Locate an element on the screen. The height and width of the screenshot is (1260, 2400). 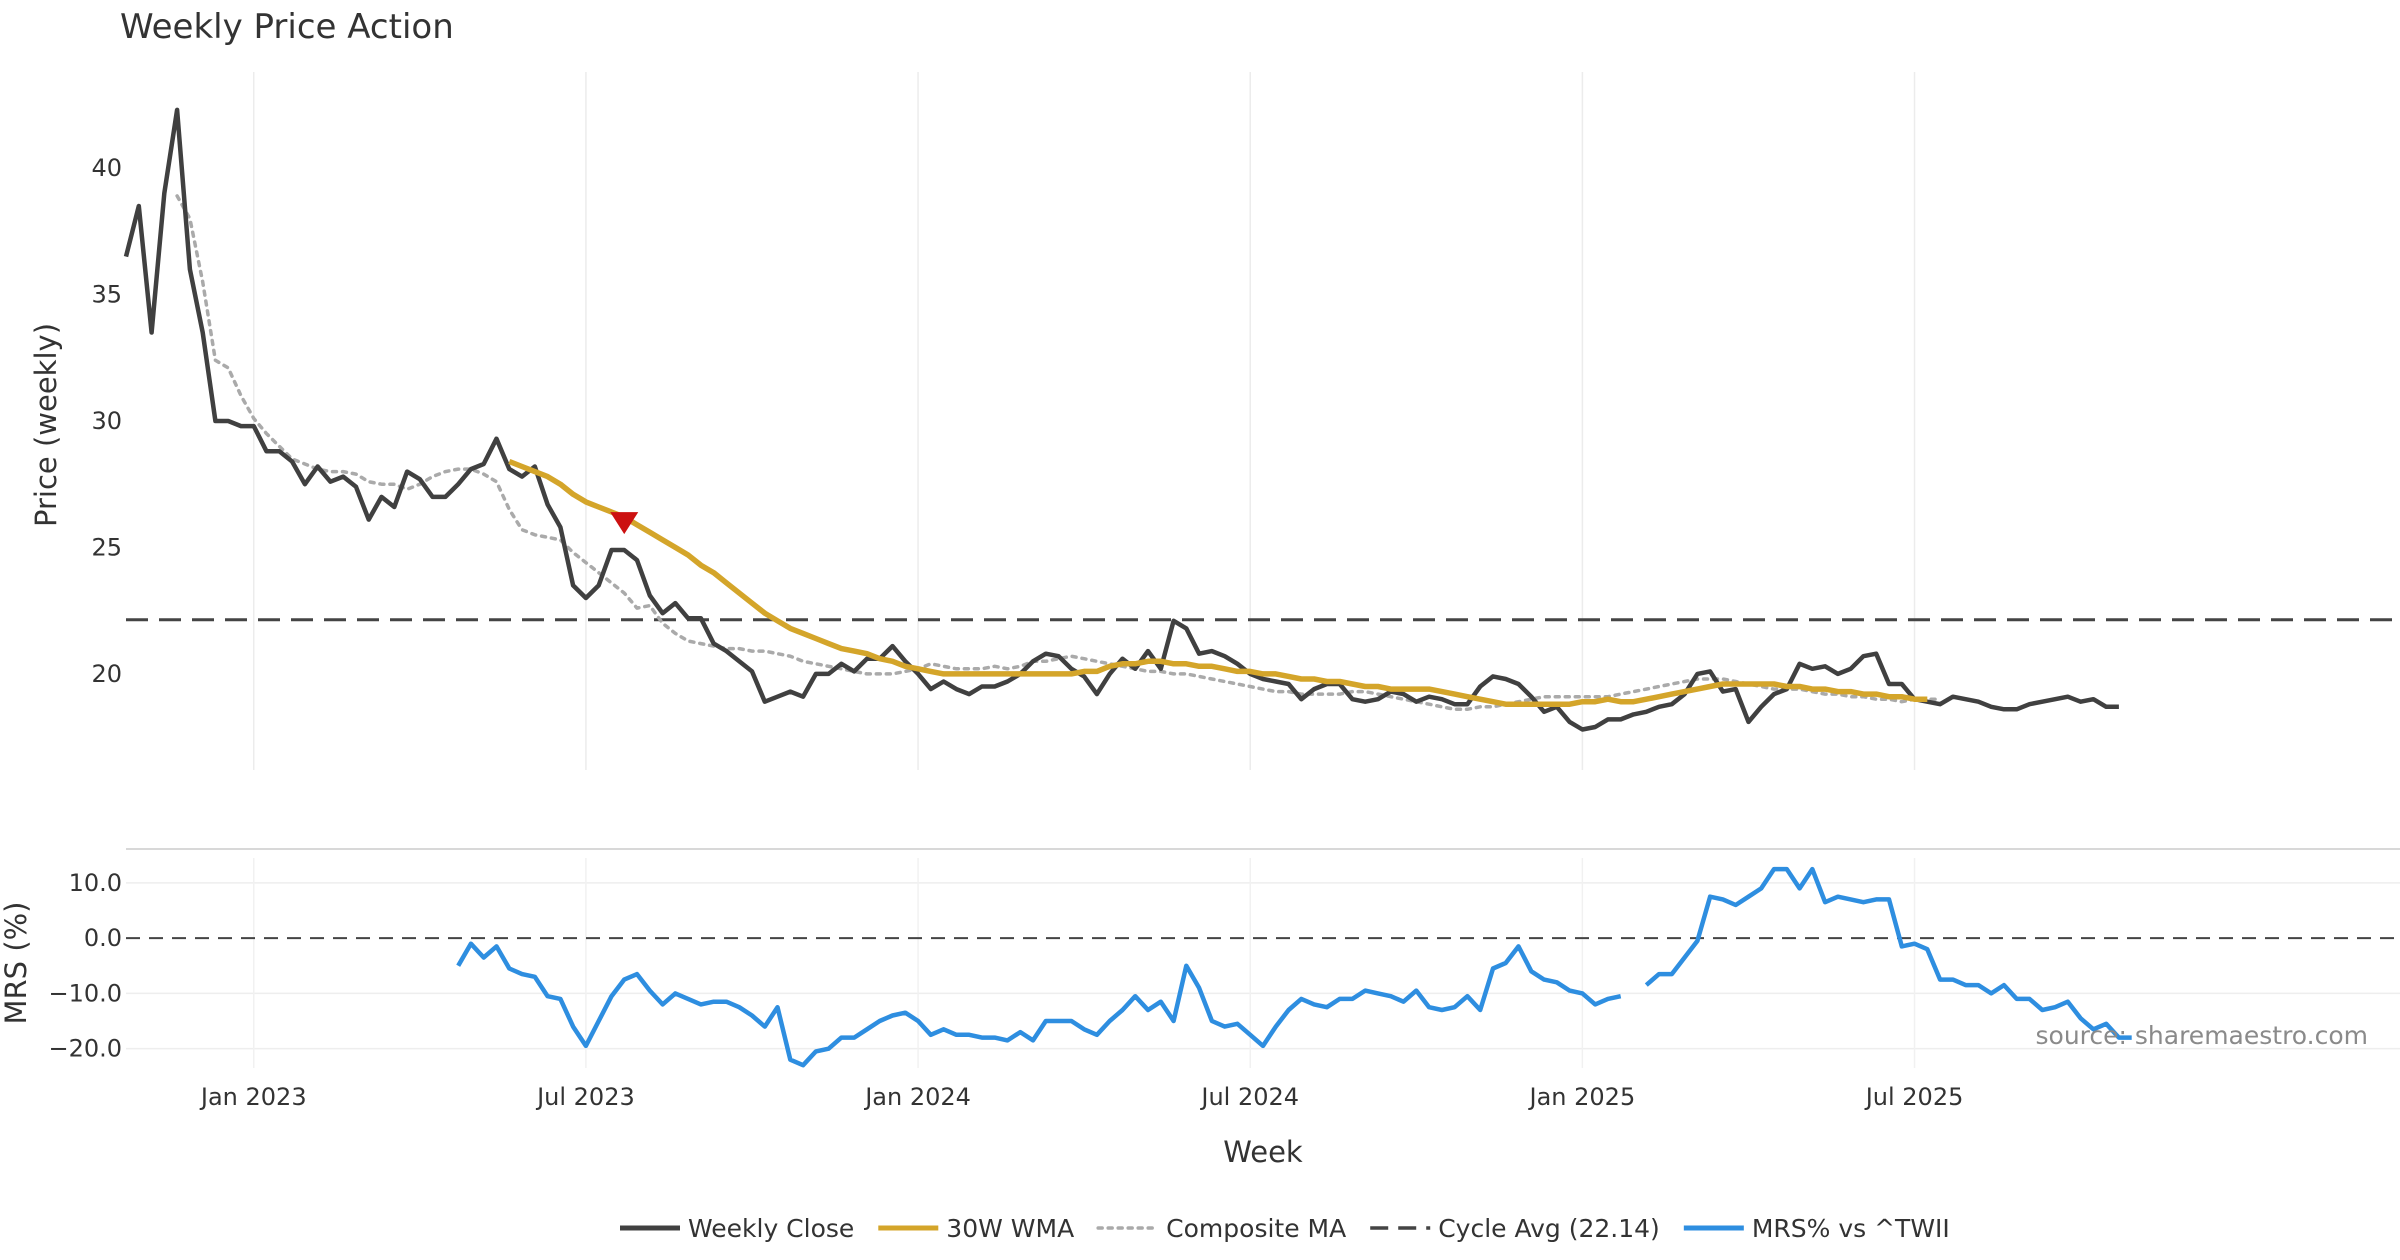
legend-label: Cycle Avg (22.14) is located at coordinates (1549, 1228).